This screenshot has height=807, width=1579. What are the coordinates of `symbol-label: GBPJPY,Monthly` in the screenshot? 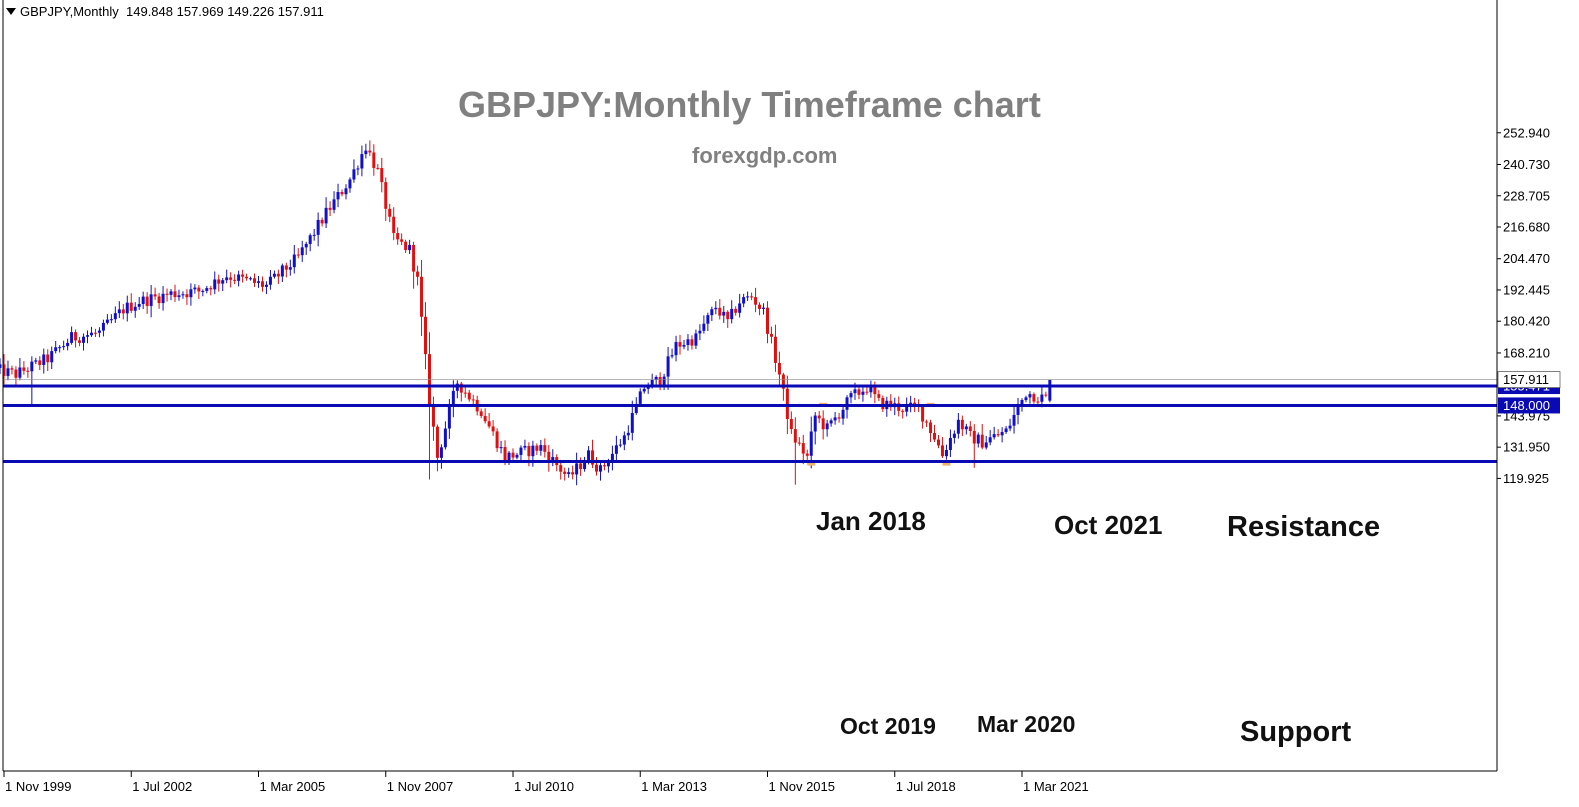 It's located at (69, 11).